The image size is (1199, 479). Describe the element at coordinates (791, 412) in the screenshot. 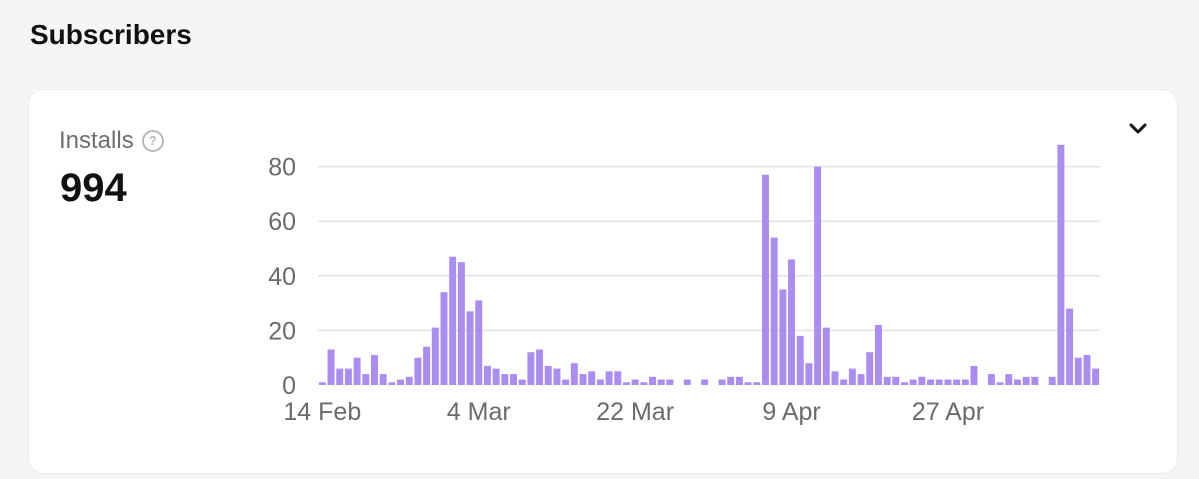

I see `x-tick-label: 9 Apr` at that location.